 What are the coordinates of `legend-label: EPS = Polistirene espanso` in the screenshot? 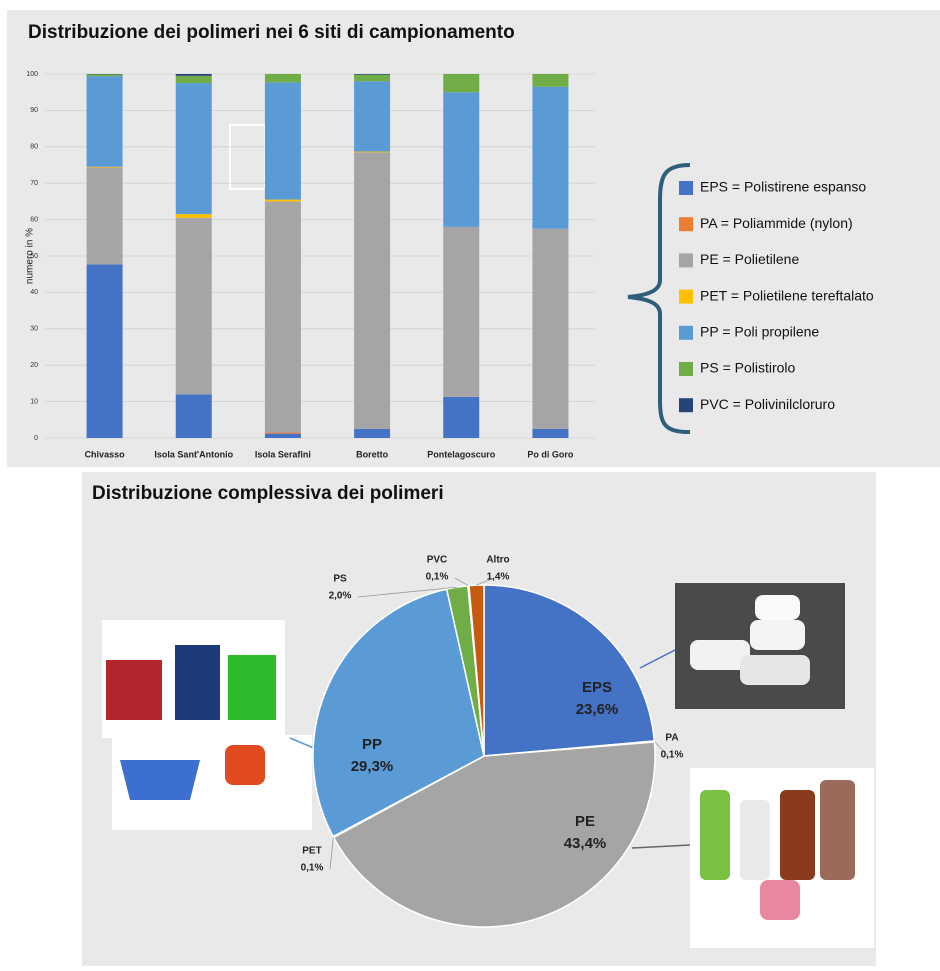 It's located at (783, 187).